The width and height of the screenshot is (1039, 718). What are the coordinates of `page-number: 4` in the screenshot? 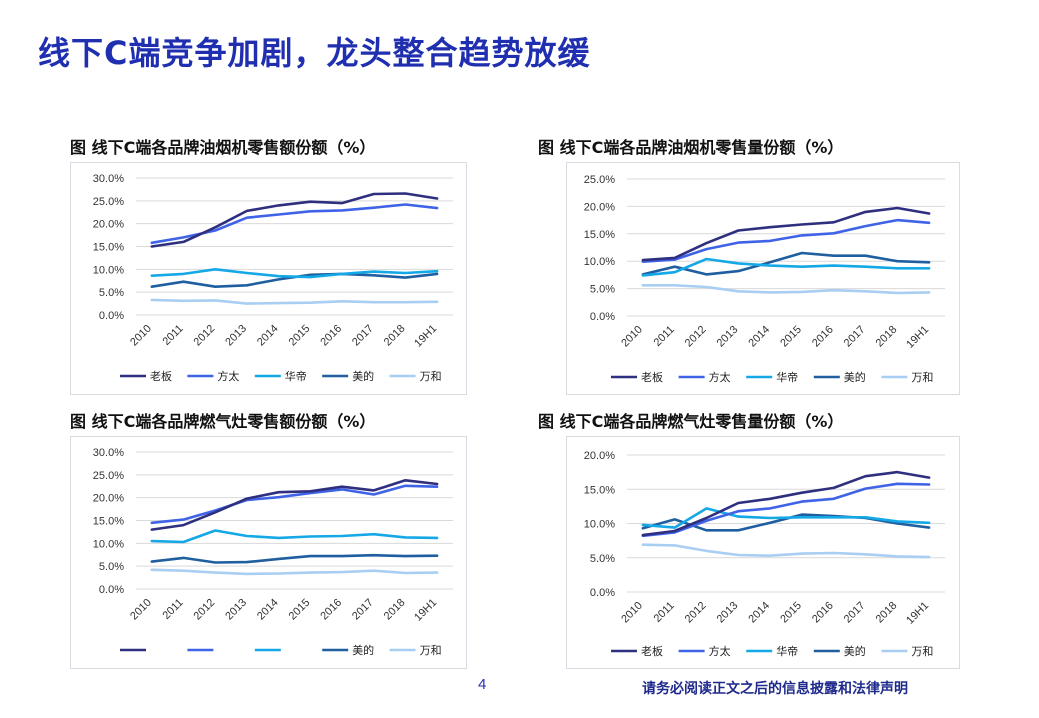 It's located at (482, 684).